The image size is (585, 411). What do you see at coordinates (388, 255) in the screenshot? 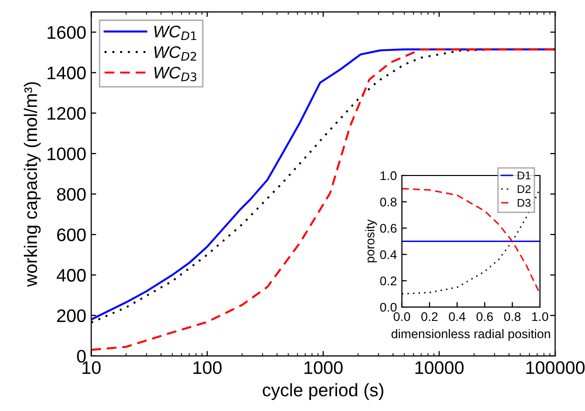
I see `y-tick-label: 0.4` at bounding box center [388, 255].